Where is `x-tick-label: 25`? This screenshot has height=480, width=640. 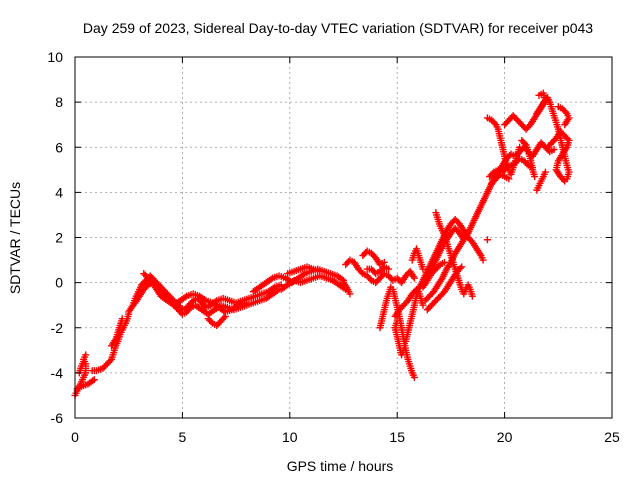 x-tick-label: 25 is located at coordinates (612, 437).